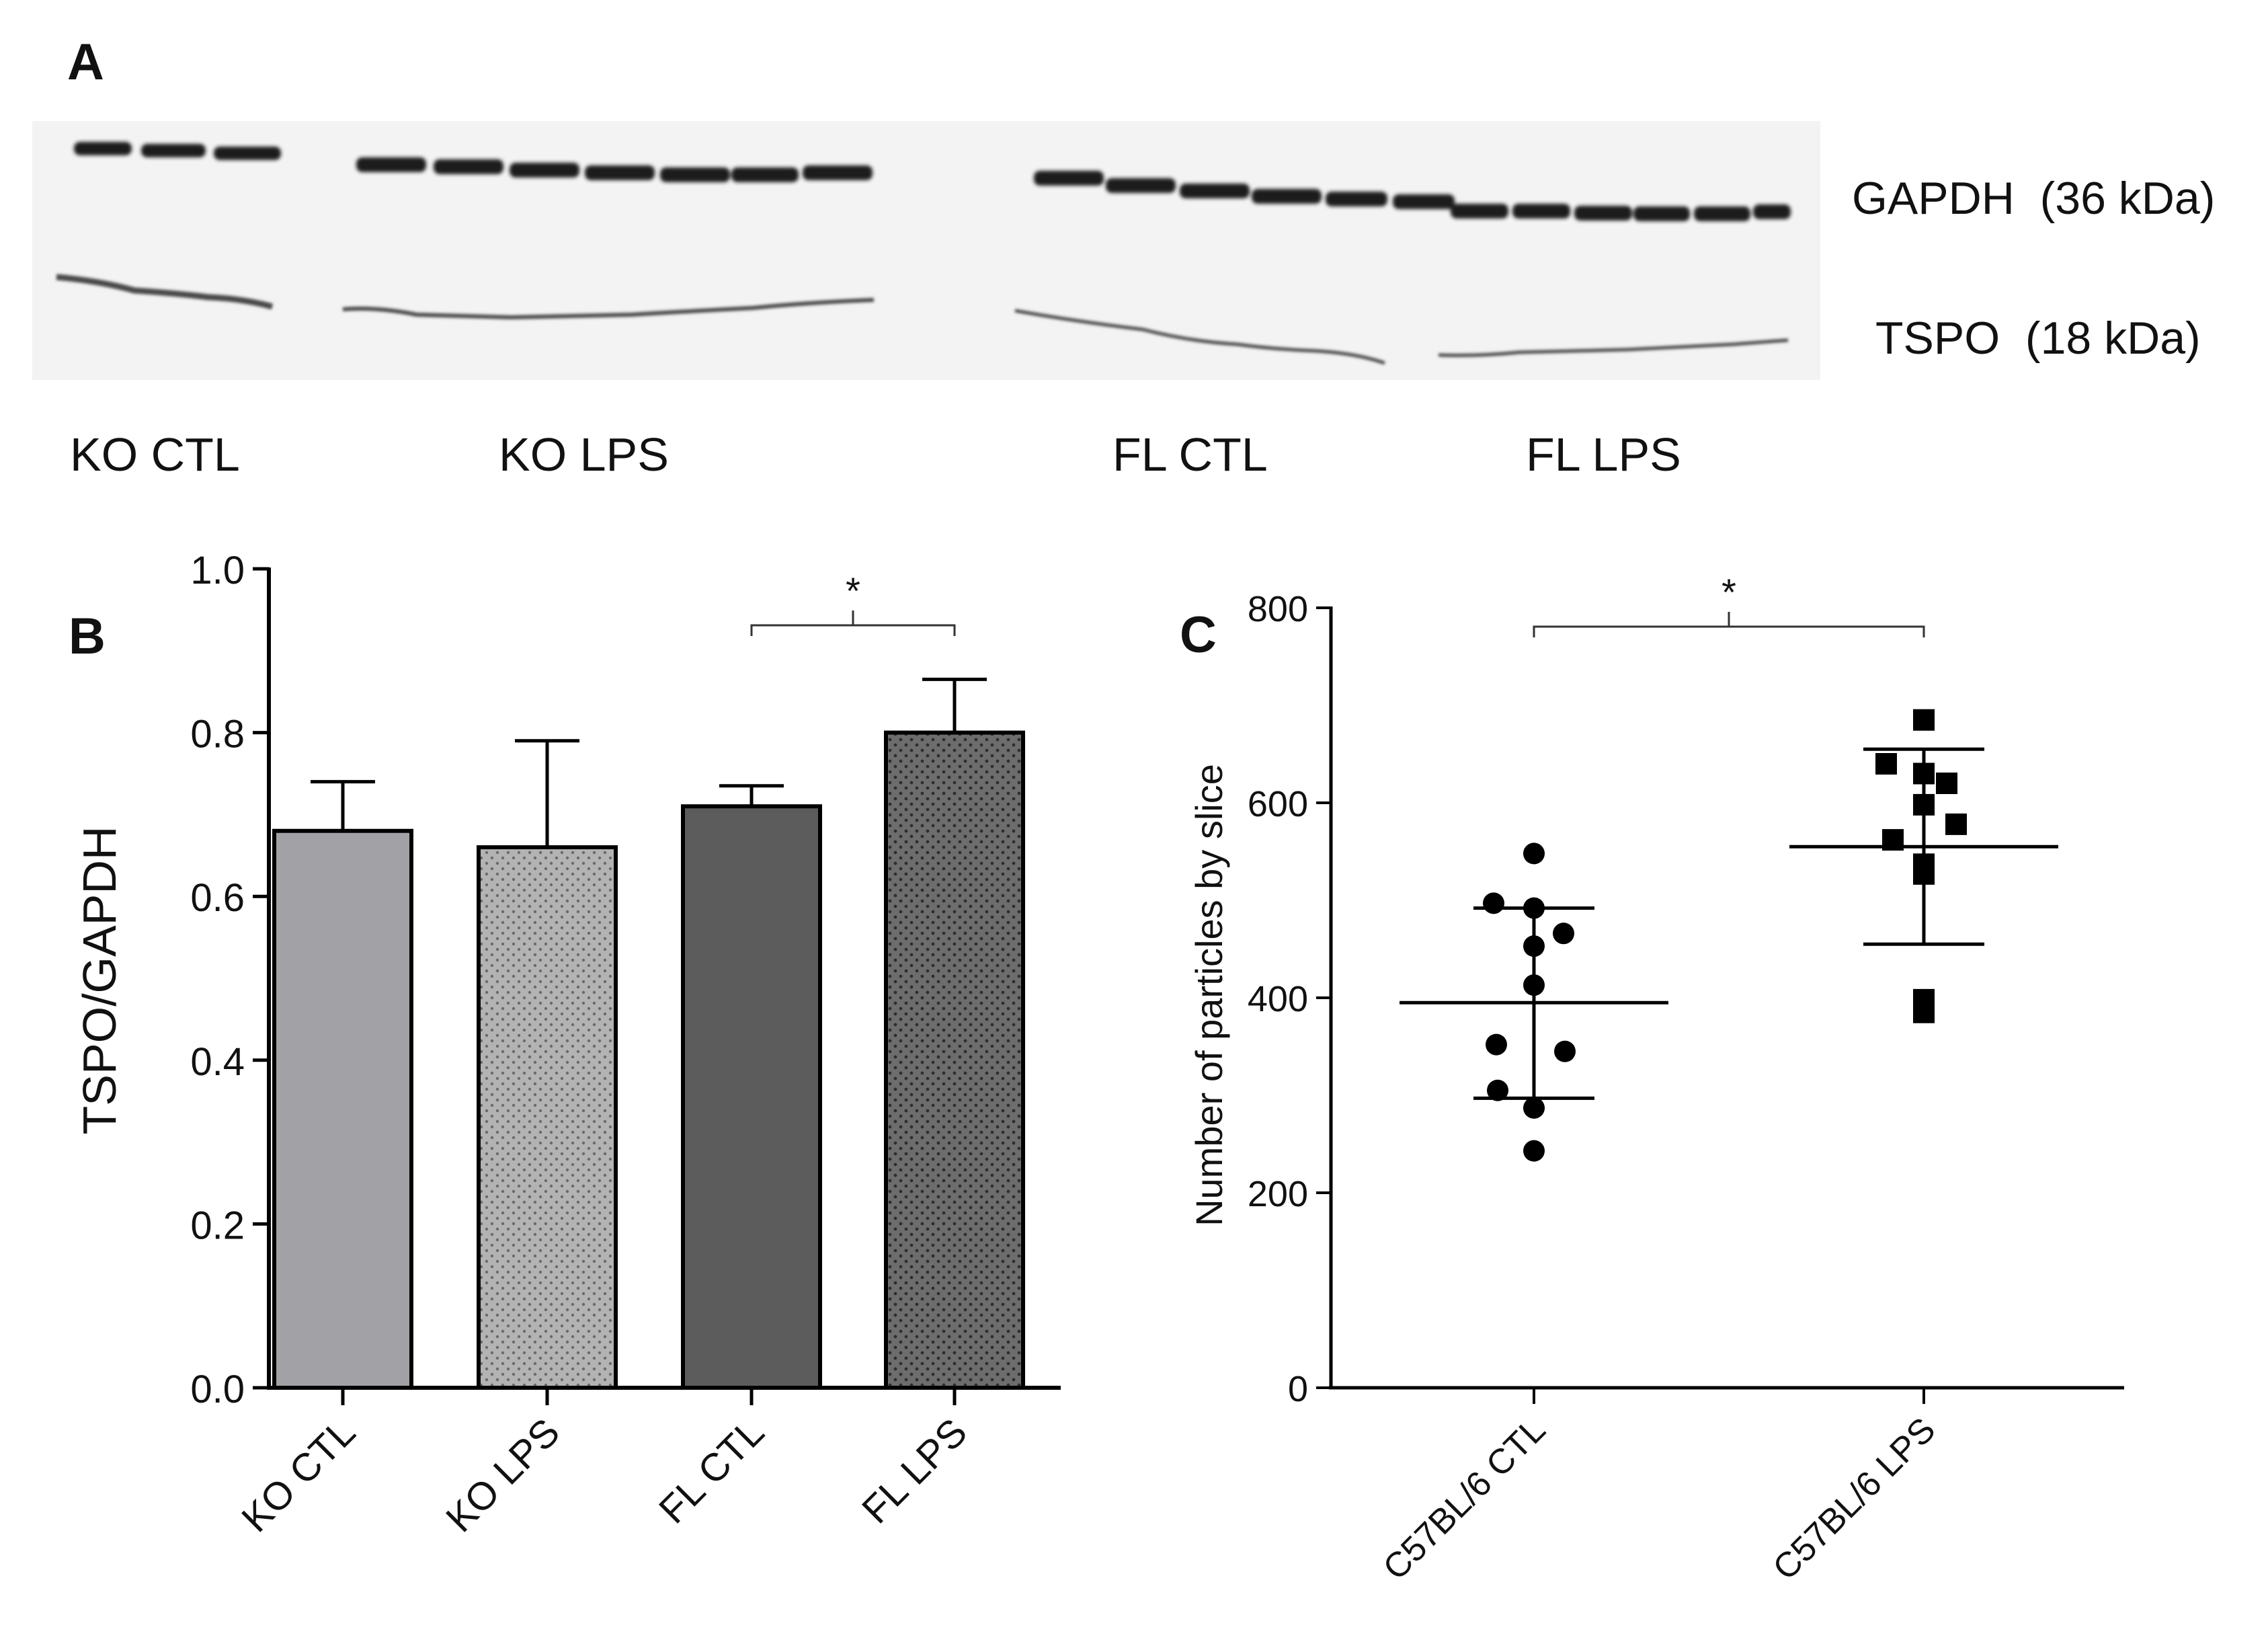 The image size is (2268, 1652). I want to click on blot-marker-tspo: TSPO (18 kDa), so click(2038, 338).